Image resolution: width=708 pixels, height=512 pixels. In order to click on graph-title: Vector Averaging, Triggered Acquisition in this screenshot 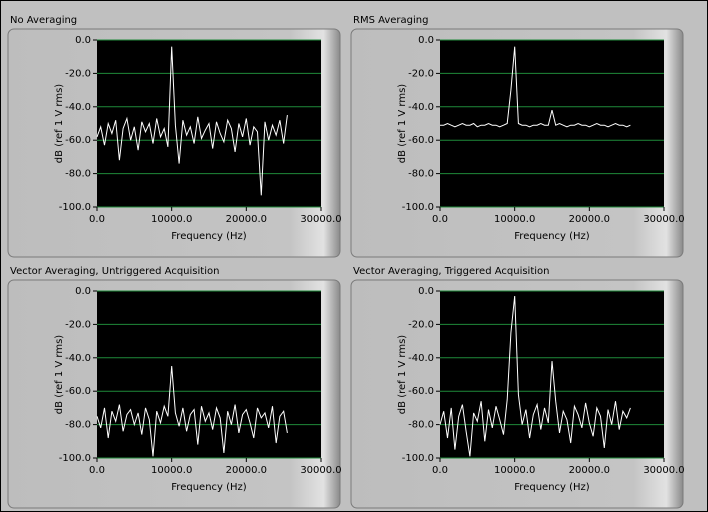, I will do `click(451, 271)`.